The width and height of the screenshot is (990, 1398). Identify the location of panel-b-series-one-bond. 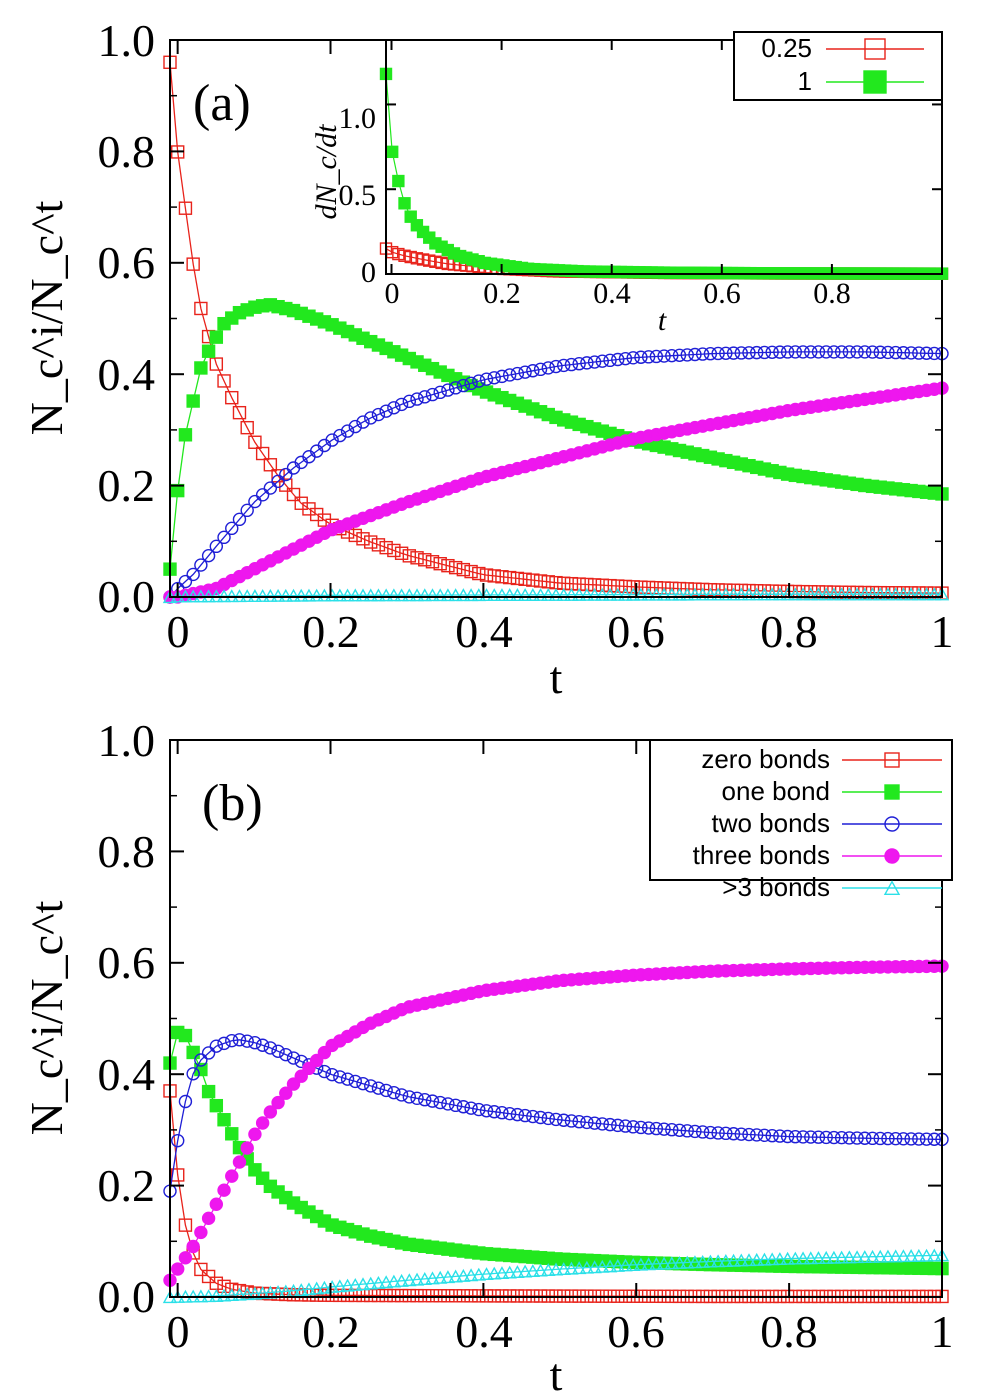
(556, 1150).